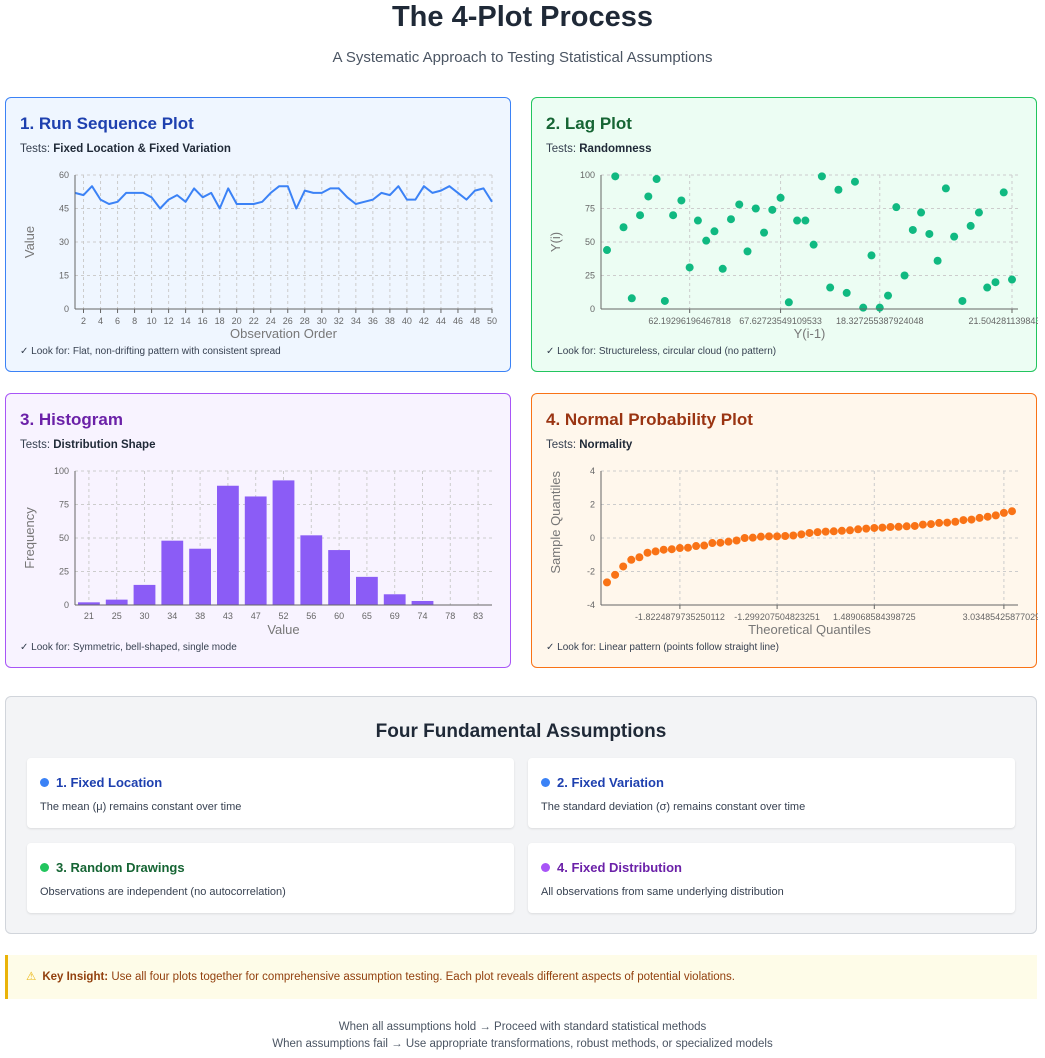 This screenshot has width=1045, height=1058. Describe the element at coordinates (288, 321) in the screenshot. I see `x-tick-label: 26` at that location.